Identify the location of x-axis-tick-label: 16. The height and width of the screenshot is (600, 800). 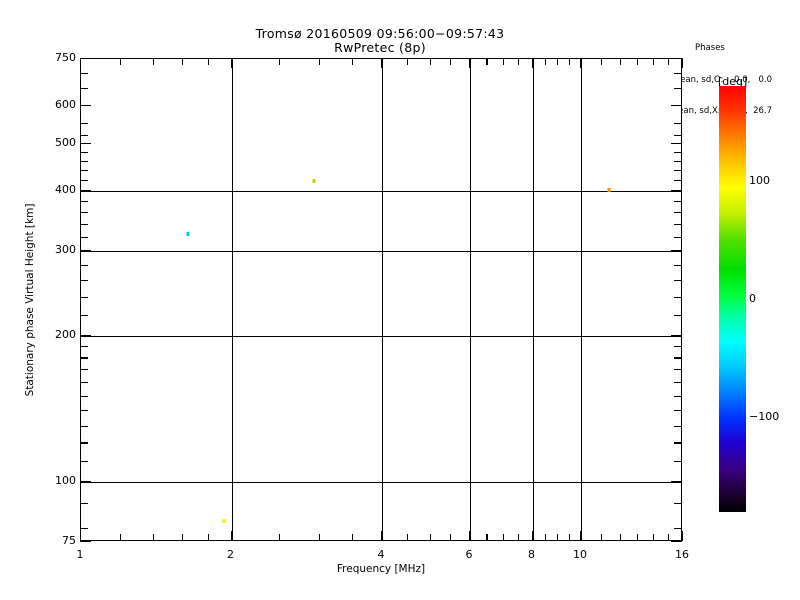
(682, 554).